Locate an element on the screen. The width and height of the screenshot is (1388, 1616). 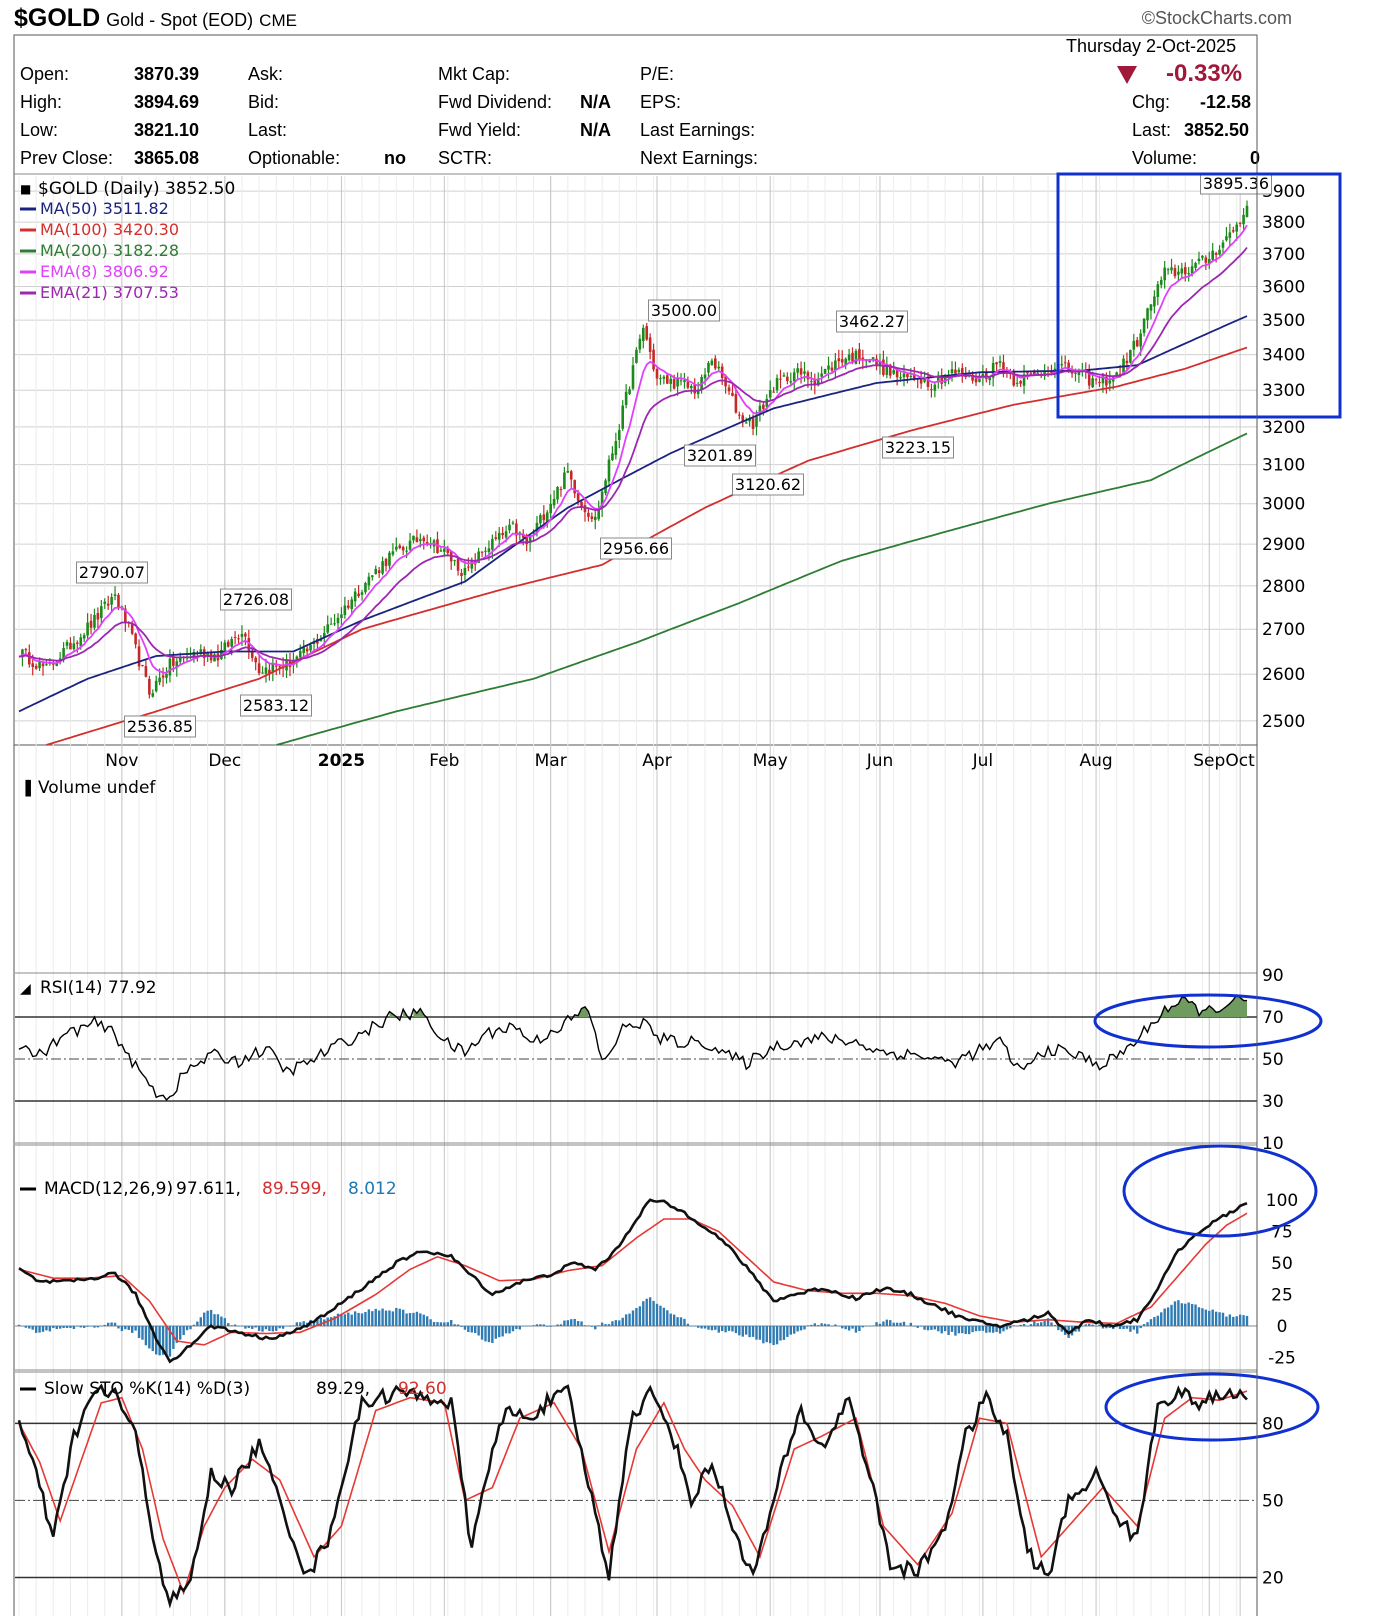
volume-panel-title: Volume undef is located at coordinates (97, 788).